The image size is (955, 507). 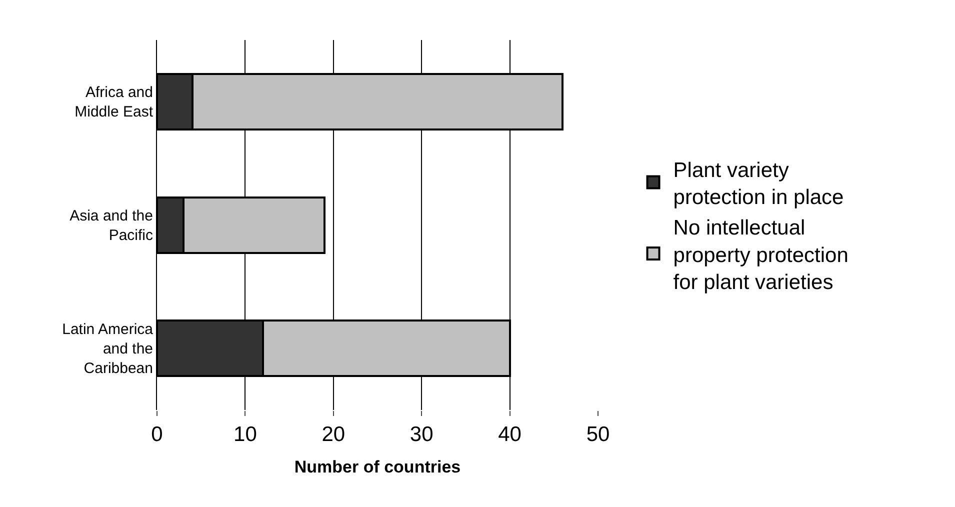 What do you see at coordinates (114, 102) in the screenshot?
I see `y-tick-label: Africa and Middle East` at bounding box center [114, 102].